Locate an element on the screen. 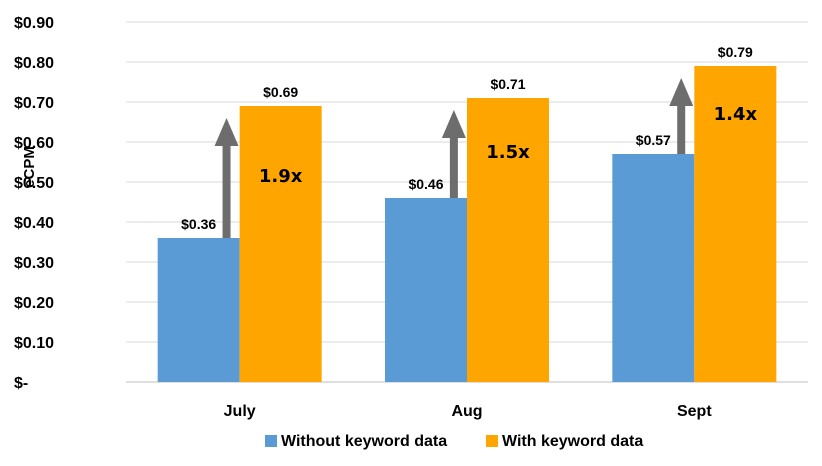 The height and width of the screenshot is (466, 822). x-tick-label: Aug is located at coordinates (466, 411).